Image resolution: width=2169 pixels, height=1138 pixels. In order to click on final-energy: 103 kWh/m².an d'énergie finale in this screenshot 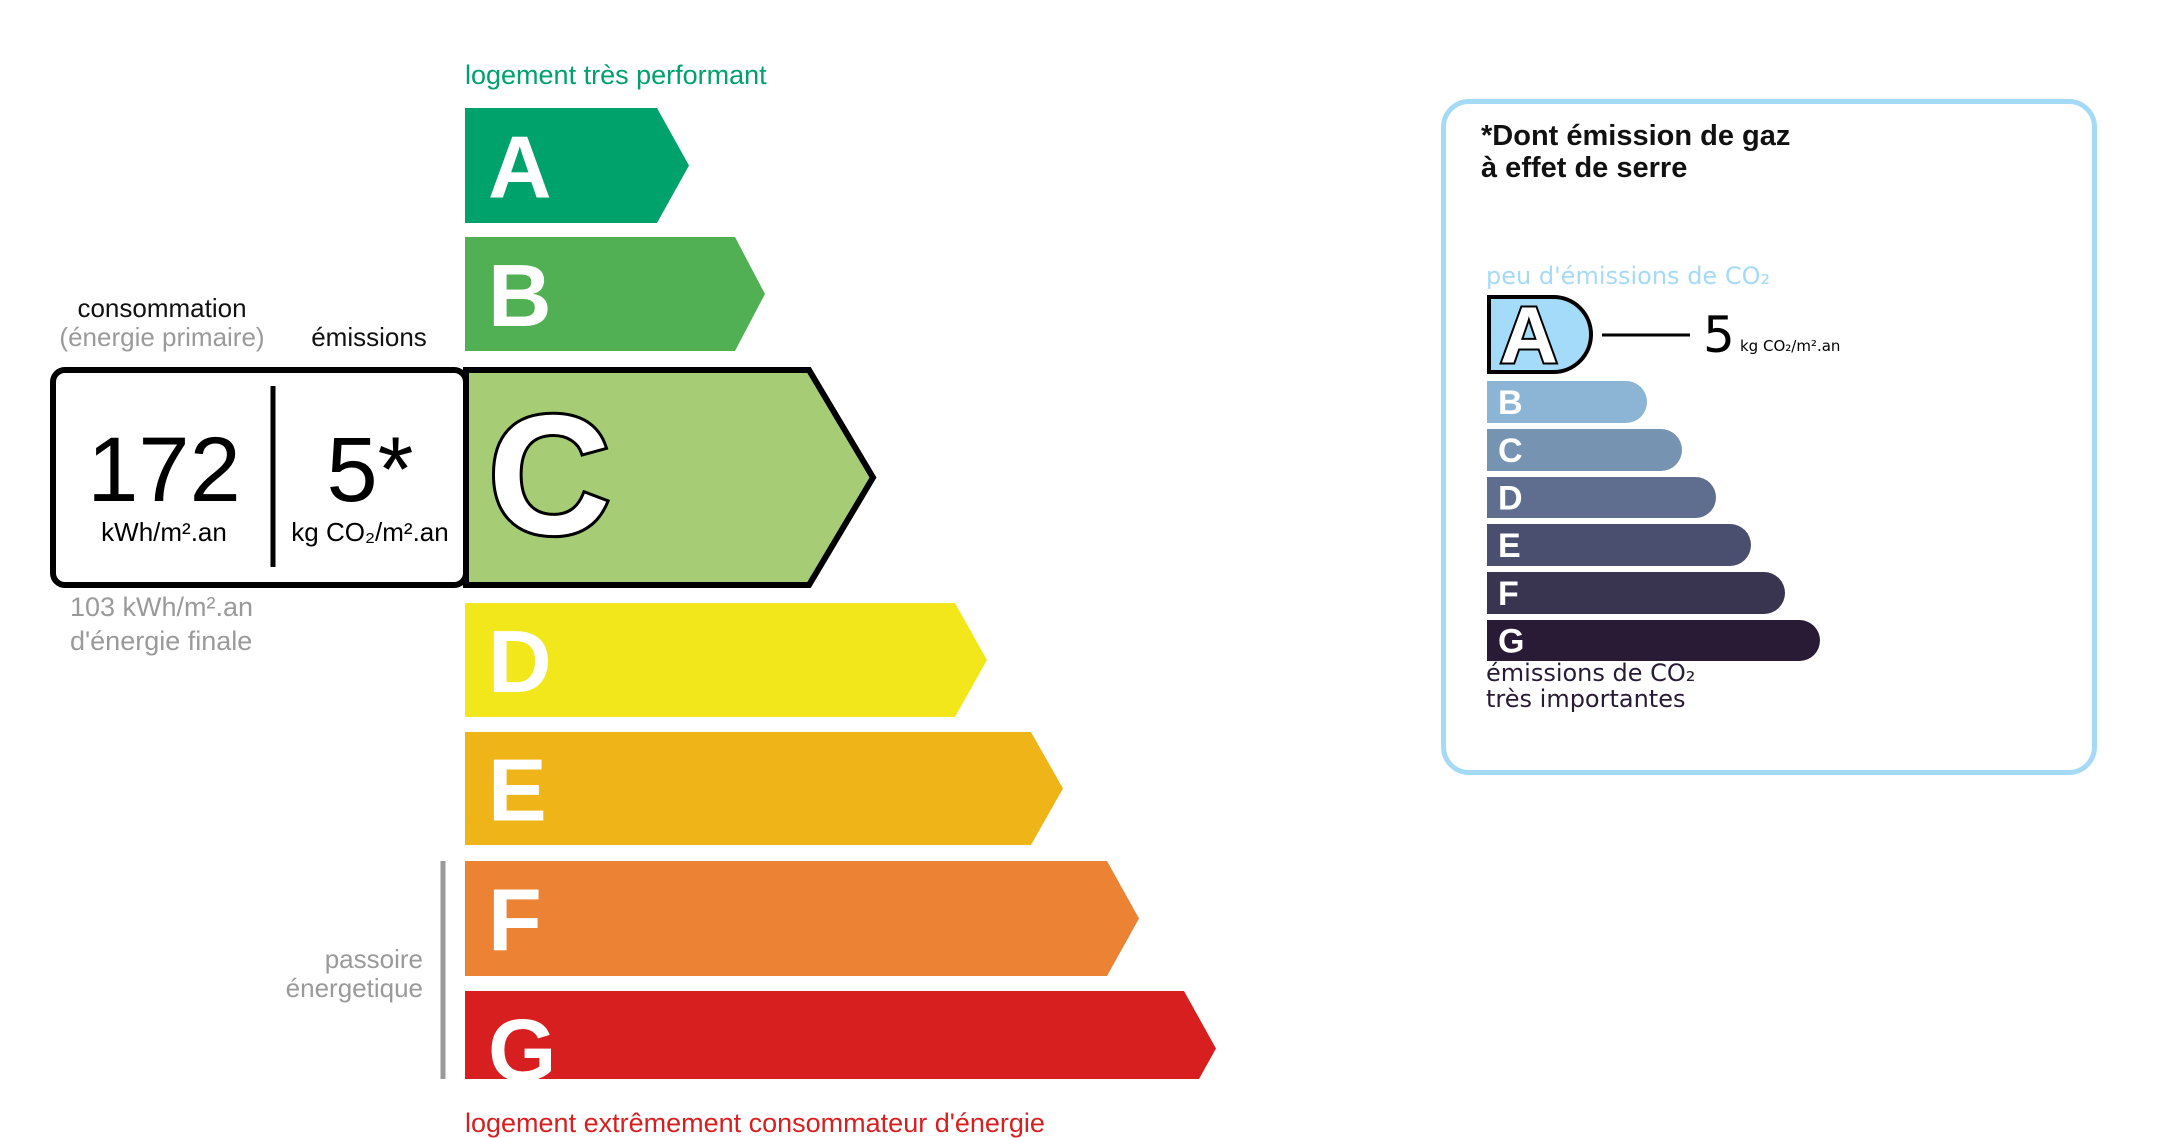, I will do `click(161, 624)`.